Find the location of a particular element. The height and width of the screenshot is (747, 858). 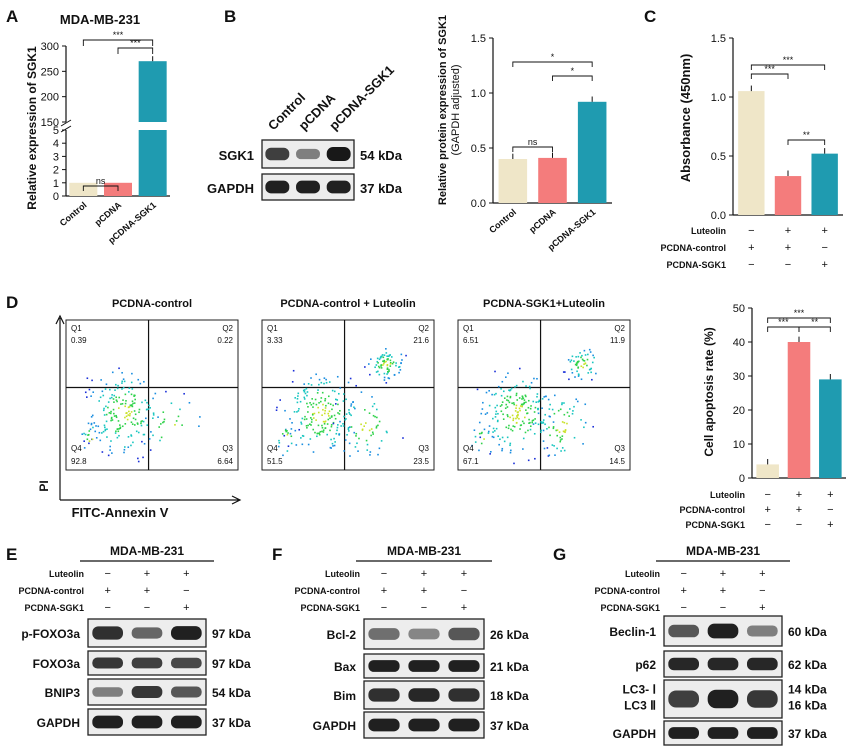

panel-b-ylabel: Relative protein expression of SGK1 is located at coordinates (443, 110).